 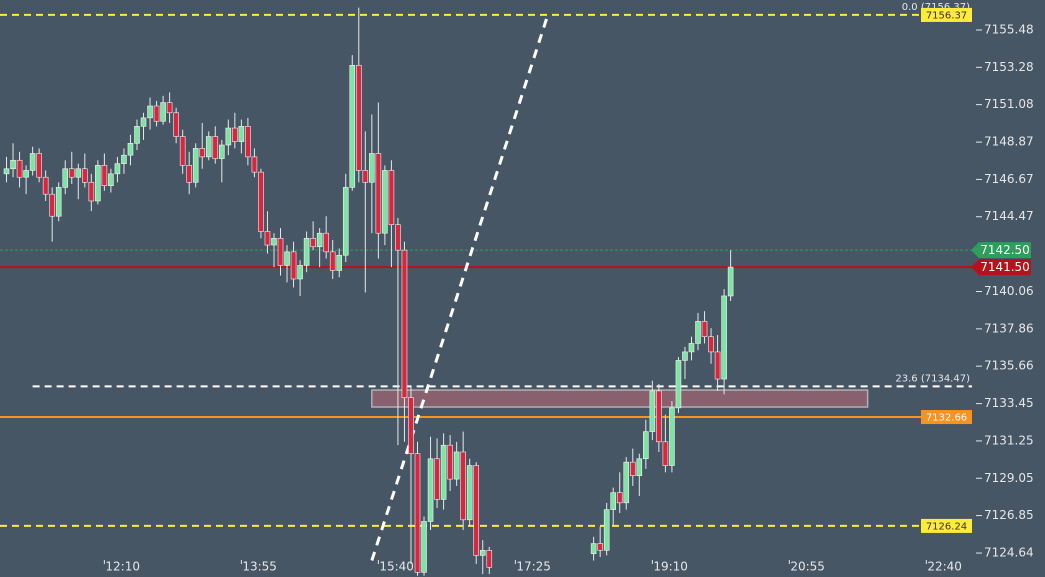 I want to click on x-tick-label: 20:55, so click(x=807, y=567).